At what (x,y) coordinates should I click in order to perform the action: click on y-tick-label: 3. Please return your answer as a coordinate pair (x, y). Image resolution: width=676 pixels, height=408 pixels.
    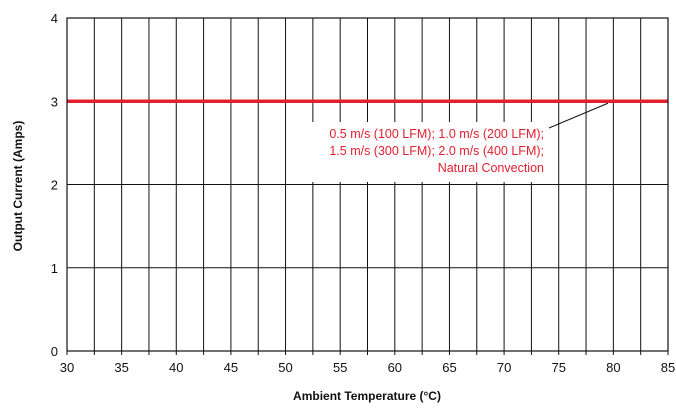
    Looking at the image, I should click on (54, 101).